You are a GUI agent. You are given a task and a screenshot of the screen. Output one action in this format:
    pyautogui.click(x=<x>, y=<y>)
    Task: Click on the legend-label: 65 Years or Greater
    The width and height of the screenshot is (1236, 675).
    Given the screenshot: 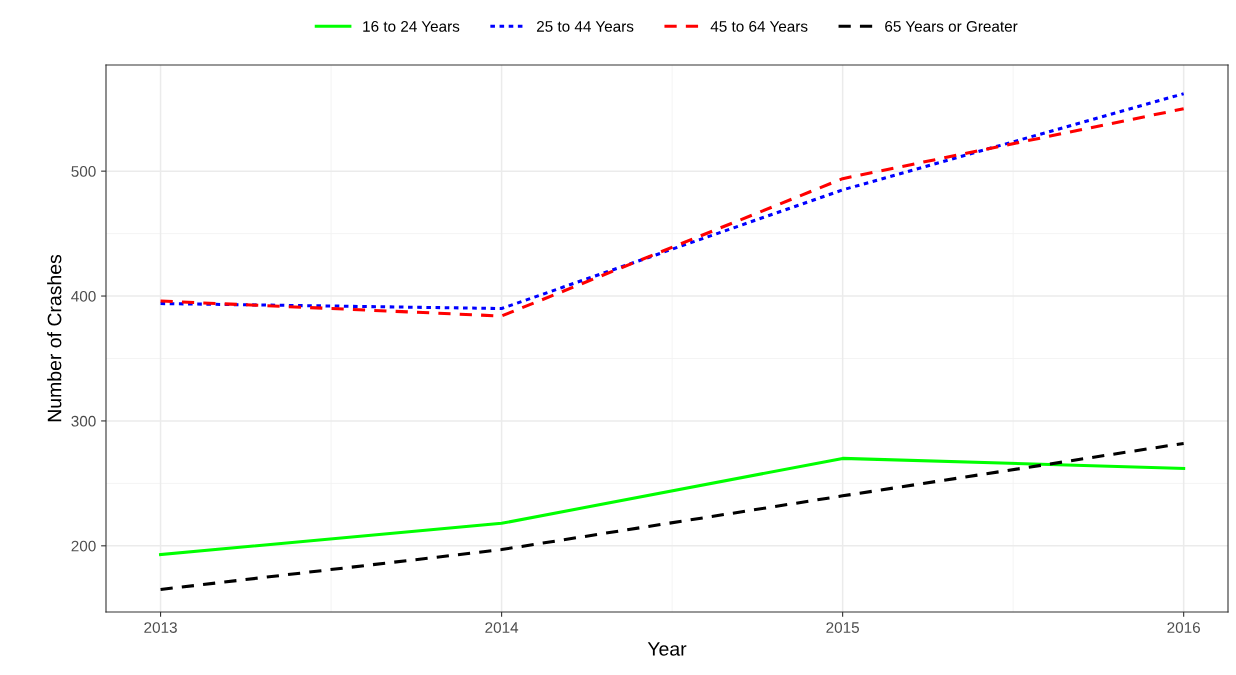 What is the action you would take?
    pyautogui.click(x=951, y=26)
    